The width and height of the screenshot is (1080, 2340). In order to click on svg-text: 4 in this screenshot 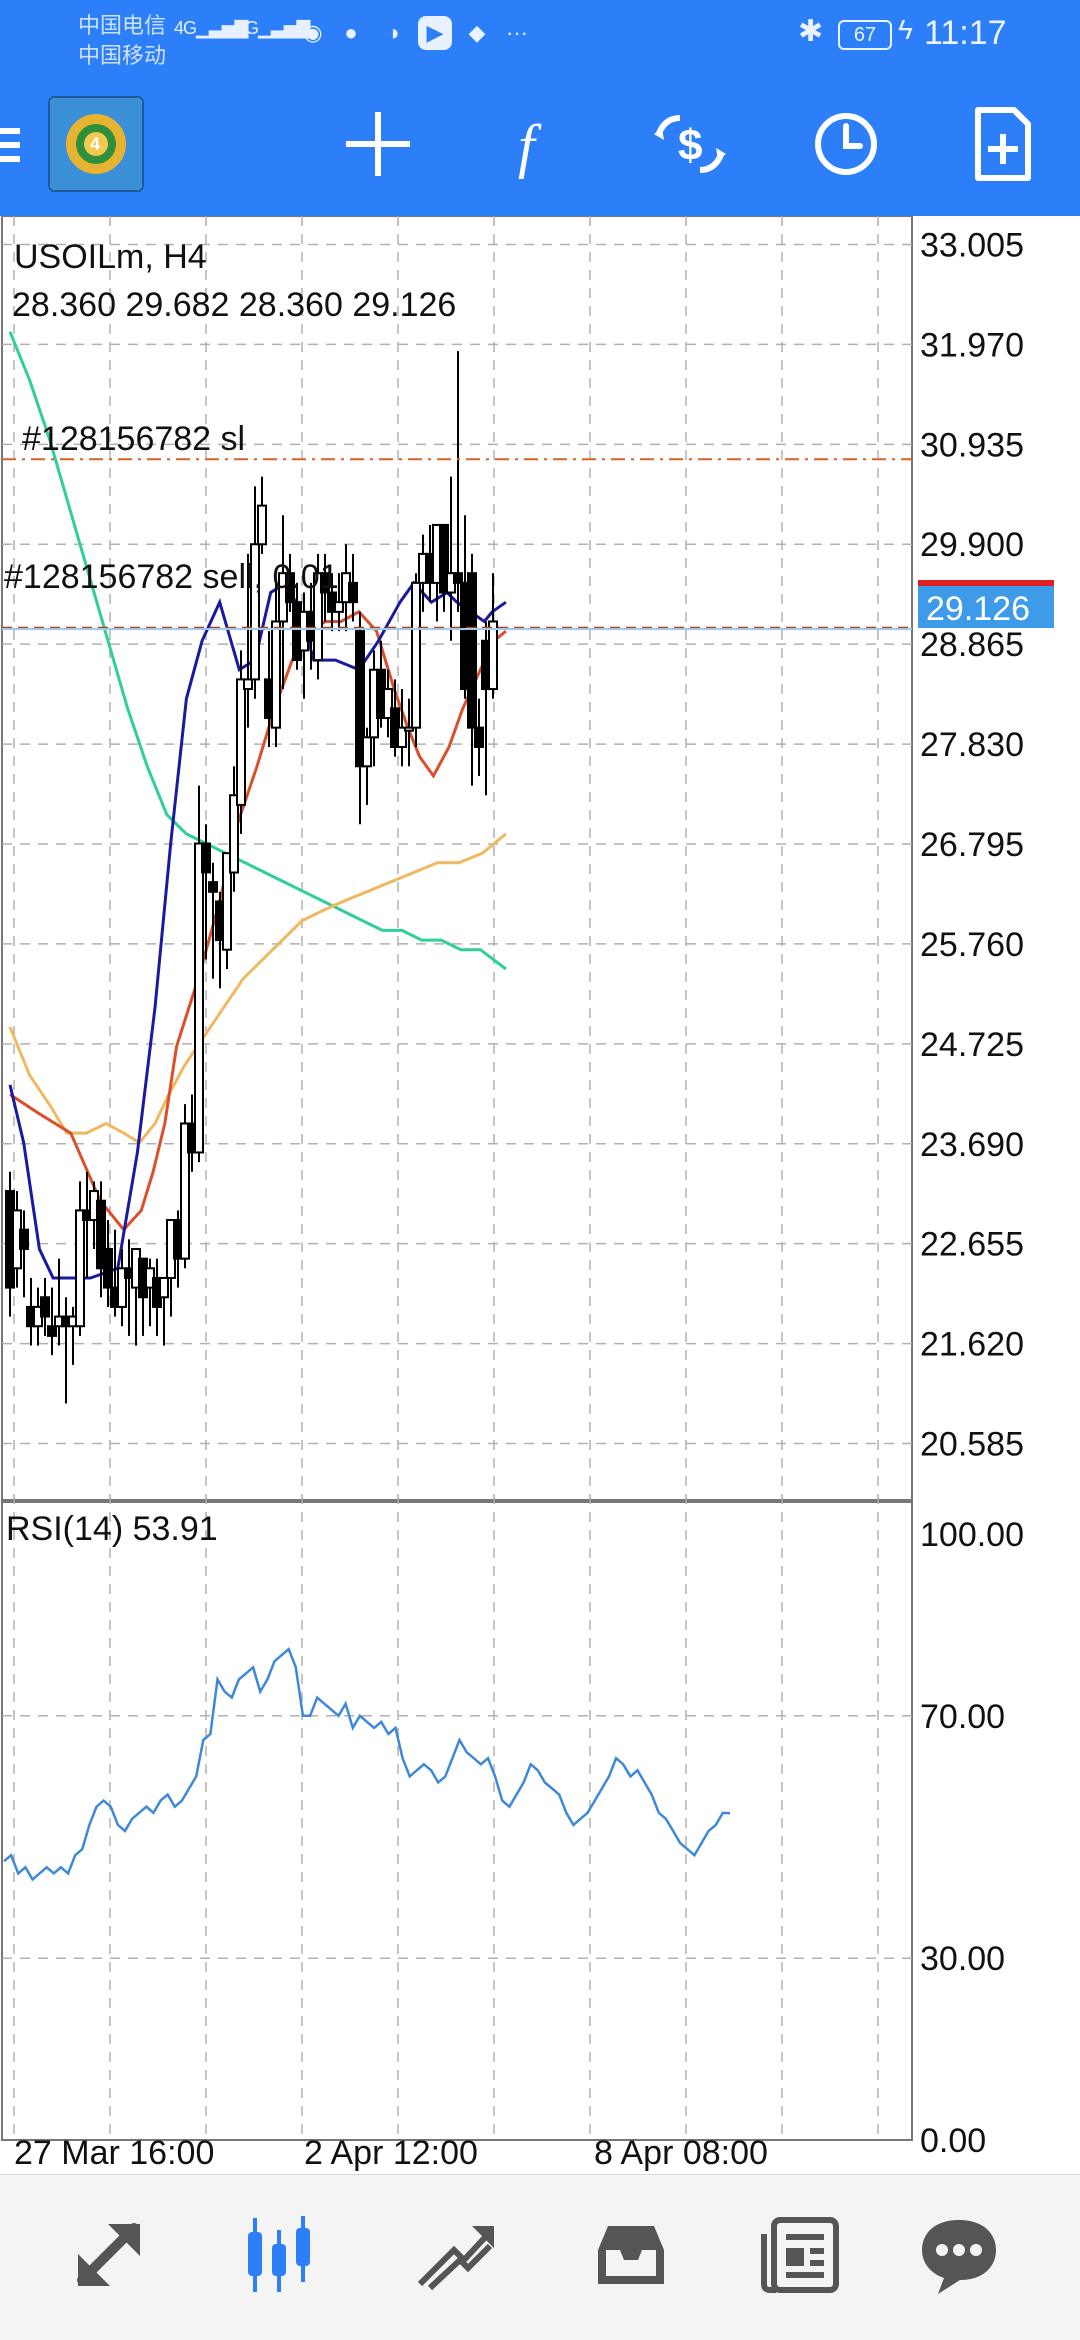, I will do `click(95, 144)`.